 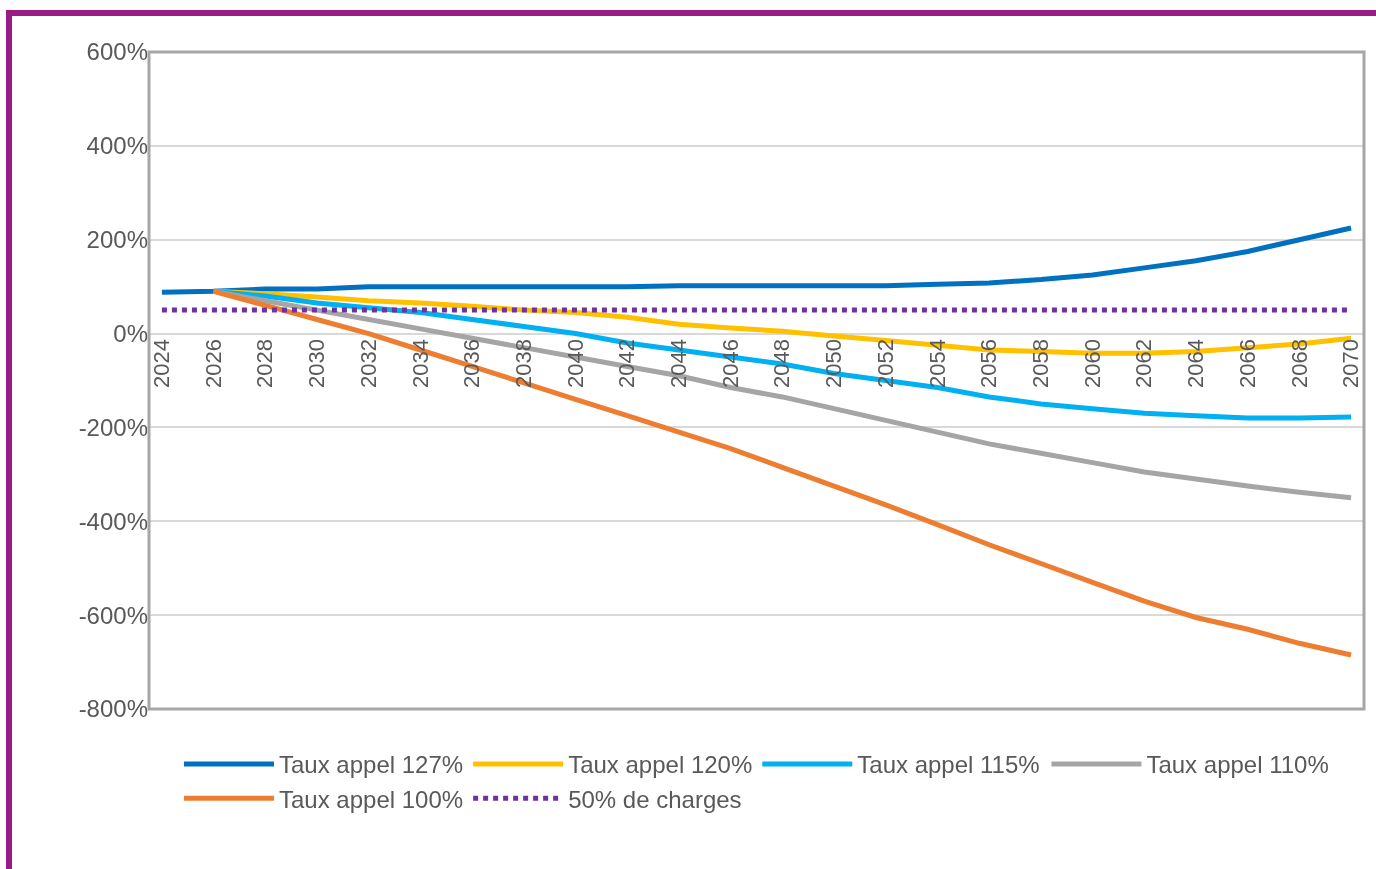 What do you see at coordinates (371, 799) in the screenshot?
I see `legend-label: Taux appel 100%` at bounding box center [371, 799].